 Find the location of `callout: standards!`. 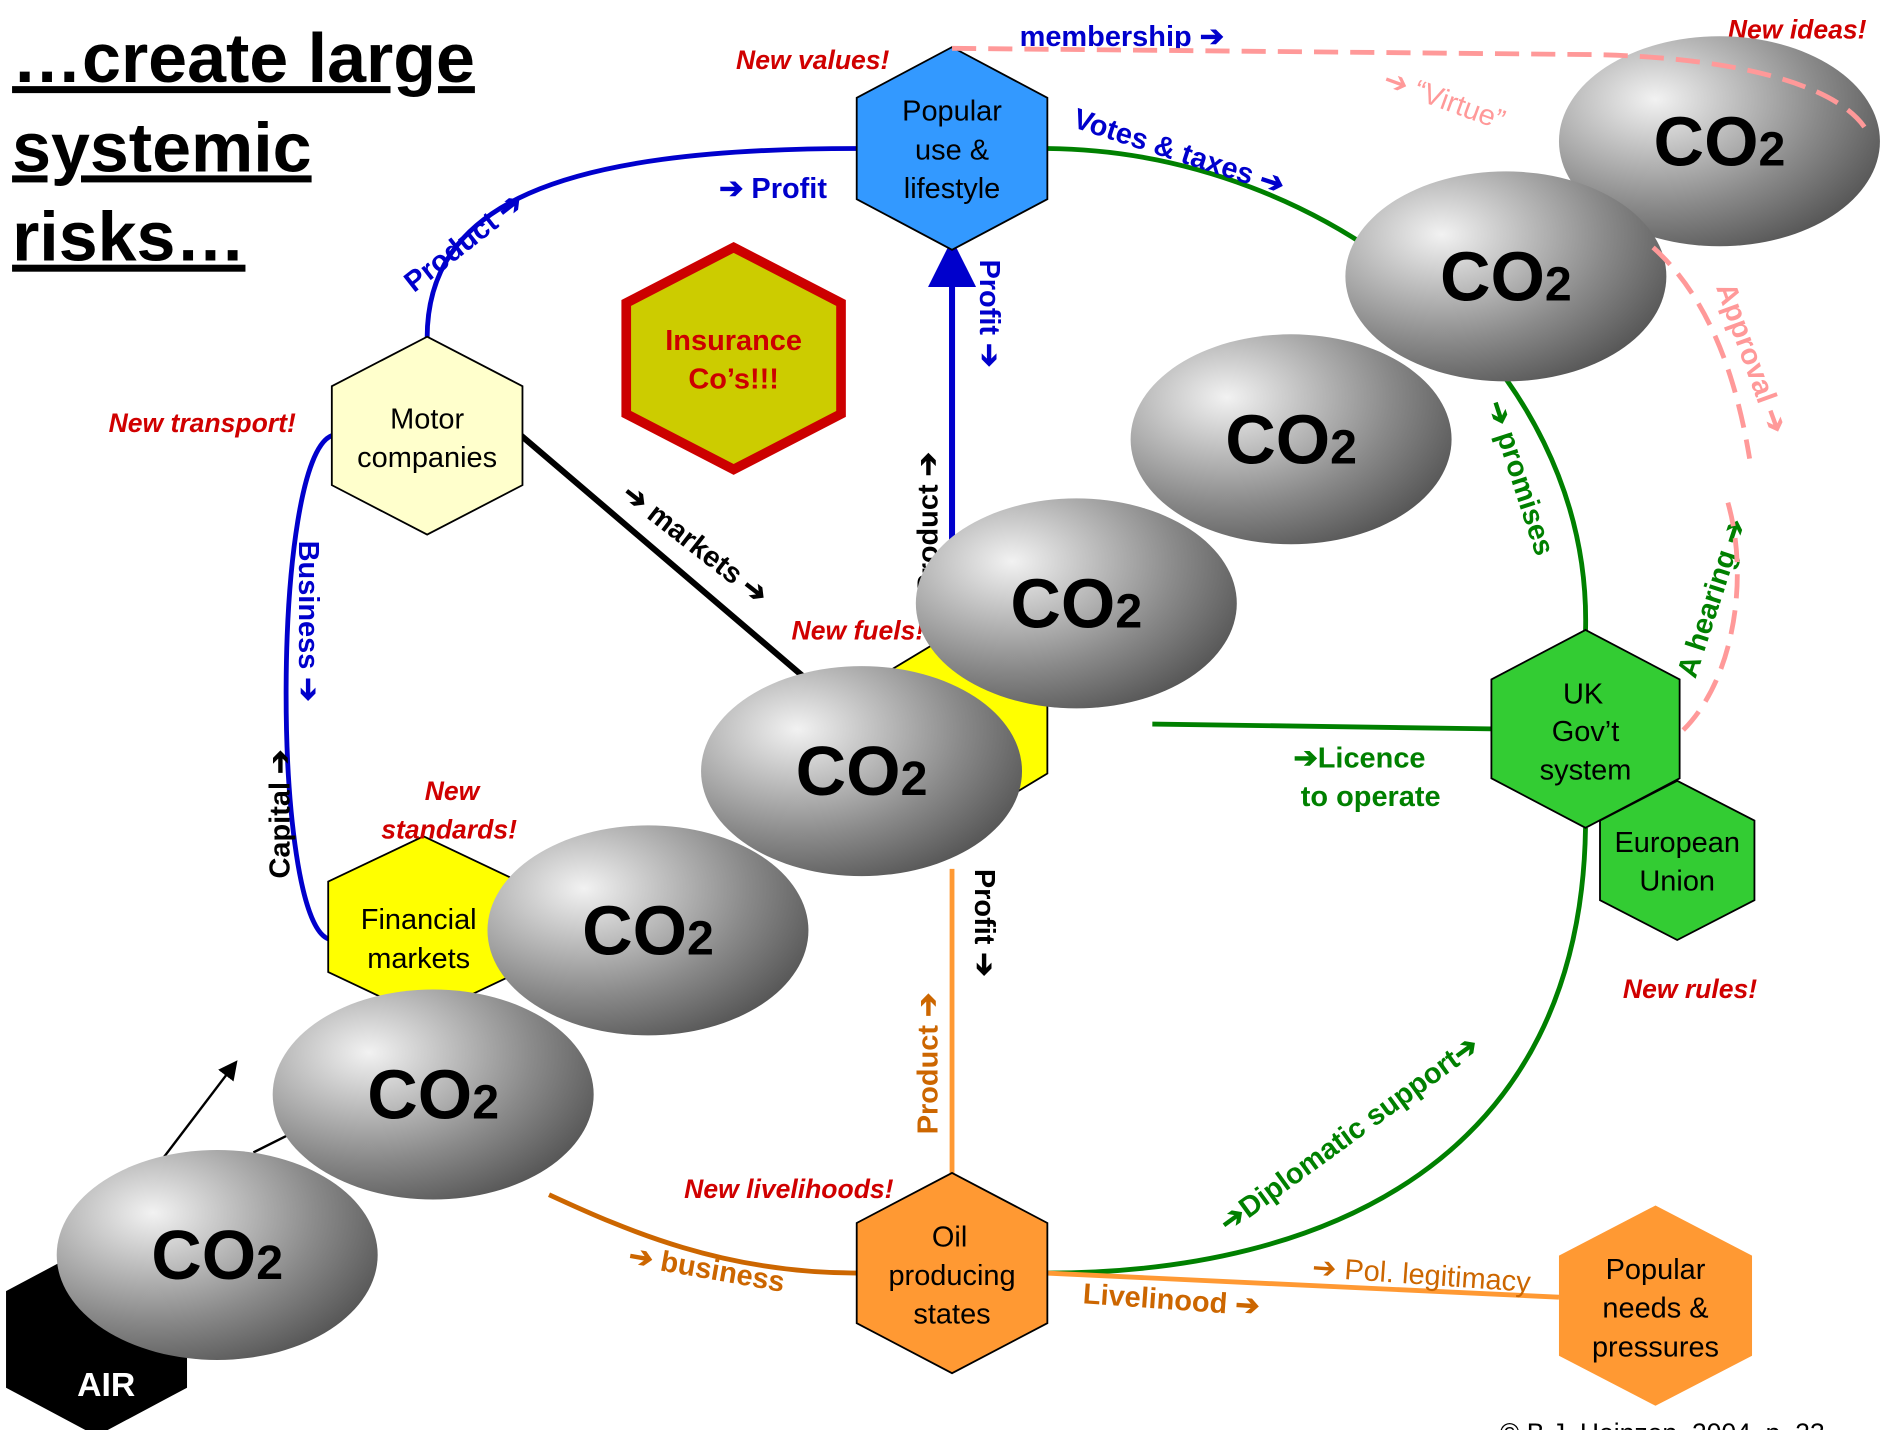

callout: standards! is located at coordinates (449, 830).